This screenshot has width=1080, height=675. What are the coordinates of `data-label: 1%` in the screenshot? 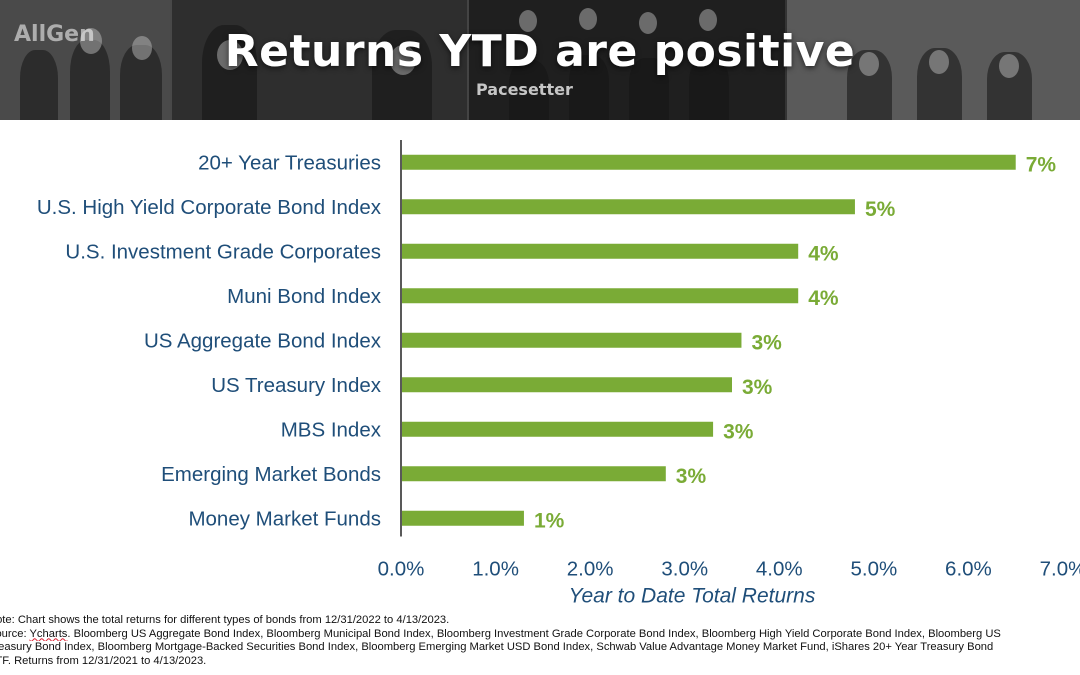 It's located at (549, 520).